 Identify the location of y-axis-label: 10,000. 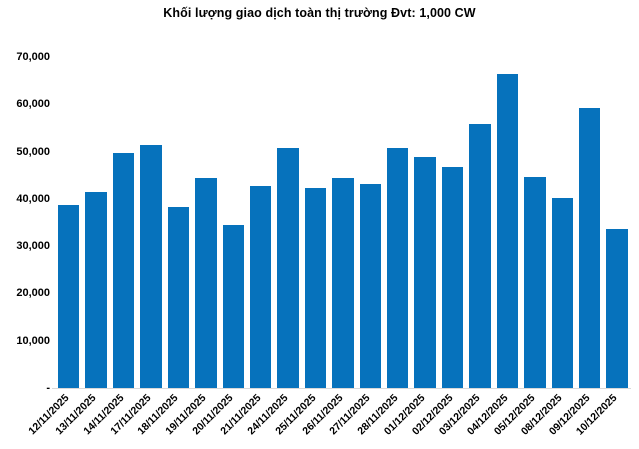
(33, 340).